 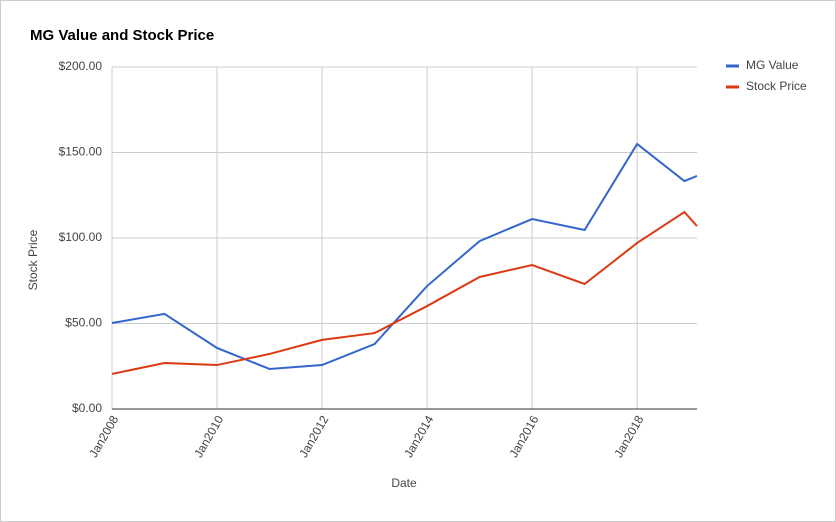 I want to click on y-tick-label: $150.00, so click(x=81, y=152).